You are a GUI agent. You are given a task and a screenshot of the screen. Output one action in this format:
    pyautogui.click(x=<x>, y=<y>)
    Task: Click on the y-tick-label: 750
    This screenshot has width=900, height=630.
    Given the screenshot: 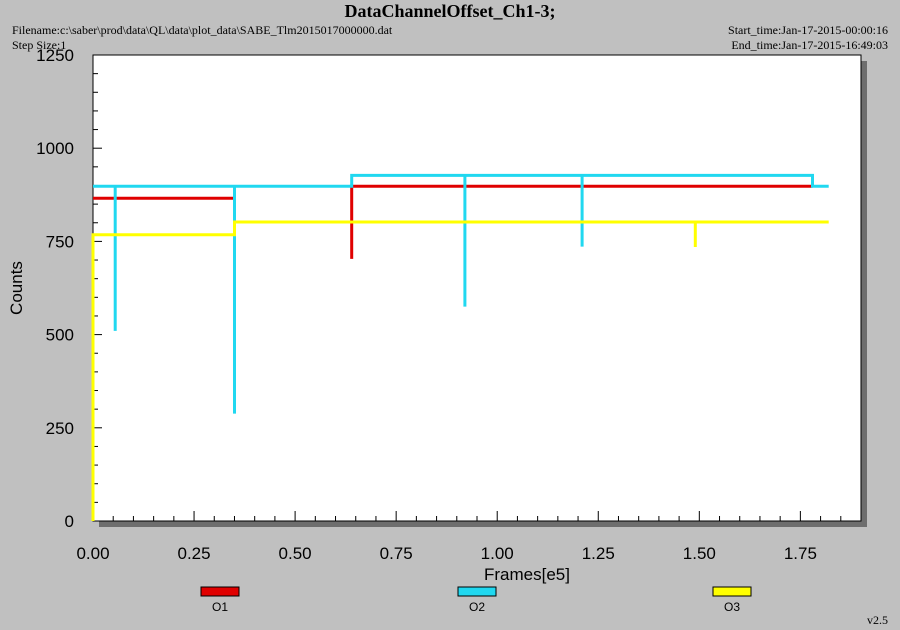 What is the action you would take?
    pyautogui.click(x=60, y=241)
    